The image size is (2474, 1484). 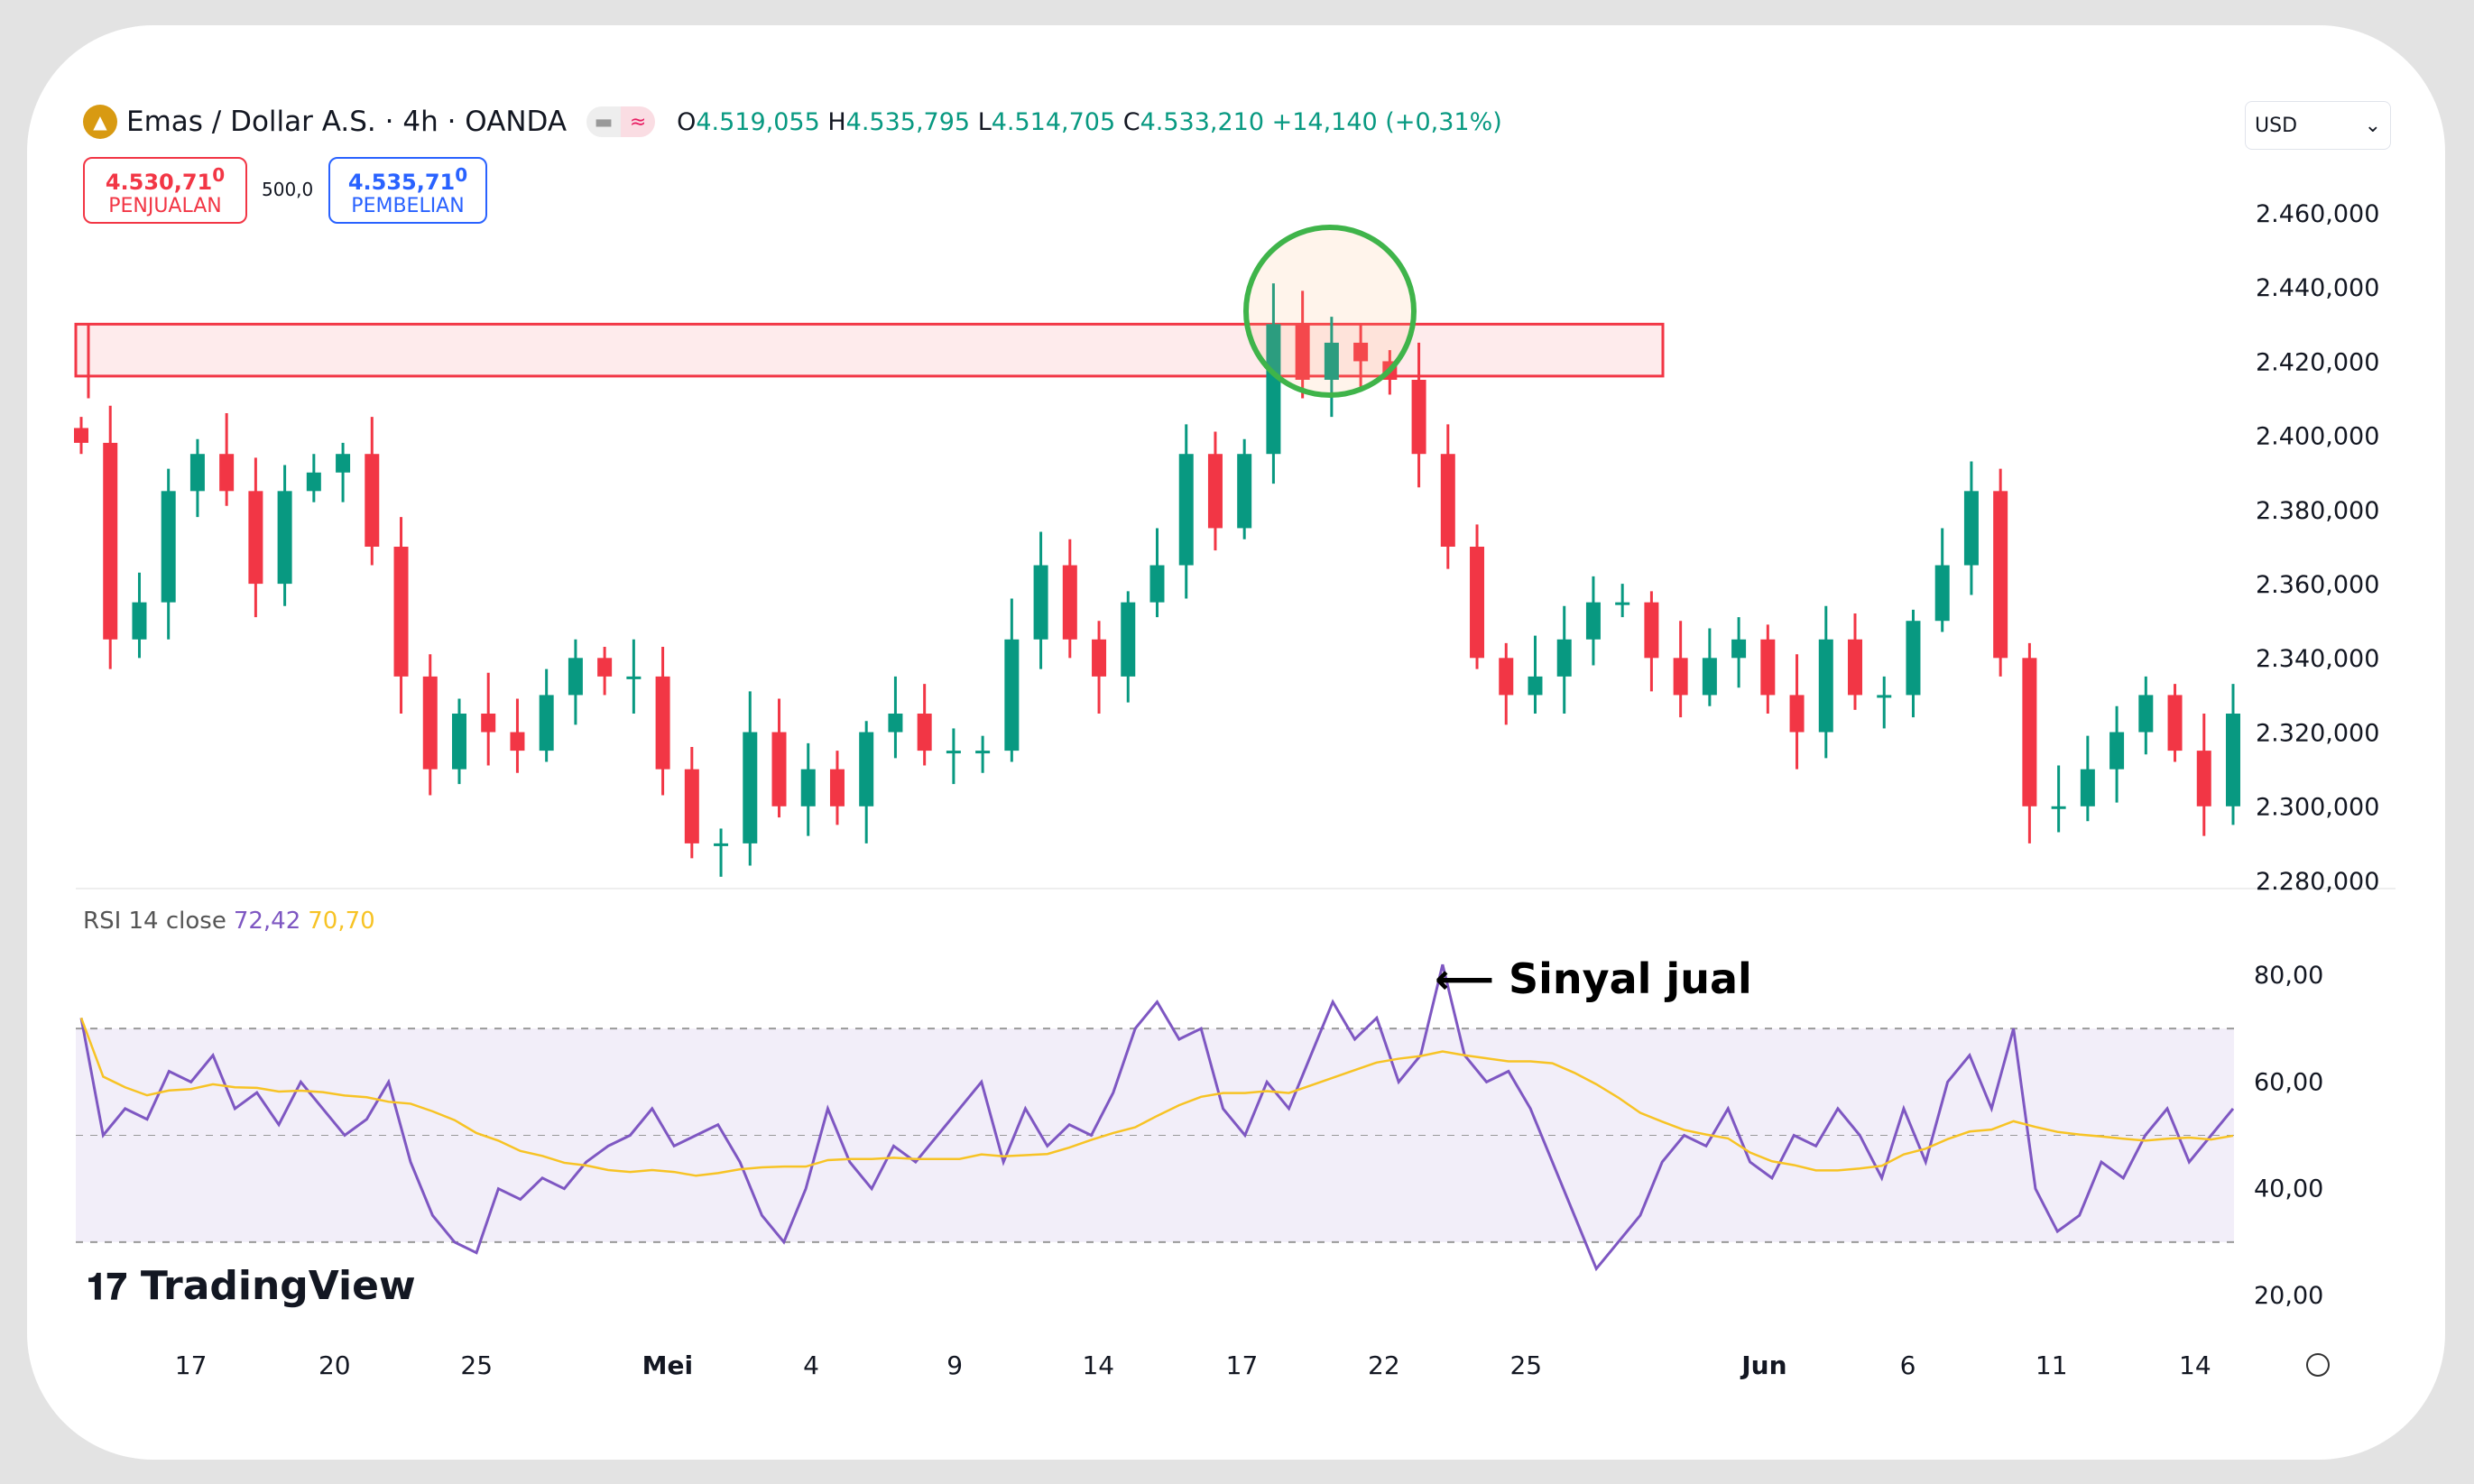 What do you see at coordinates (667, 1365) in the screenshot?
I see `time-tick: Mei` at bounding box center [667, 1365].